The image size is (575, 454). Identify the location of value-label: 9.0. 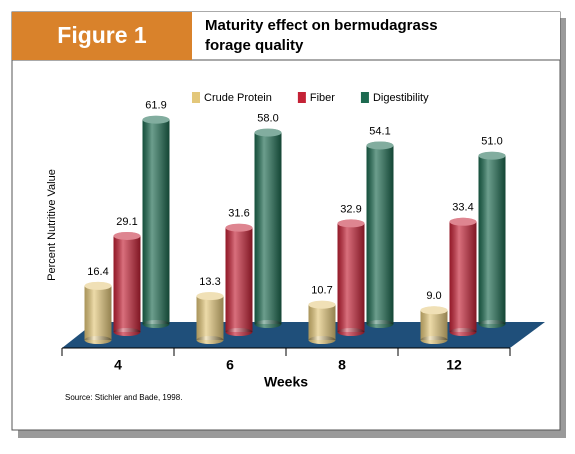
(433, 296).